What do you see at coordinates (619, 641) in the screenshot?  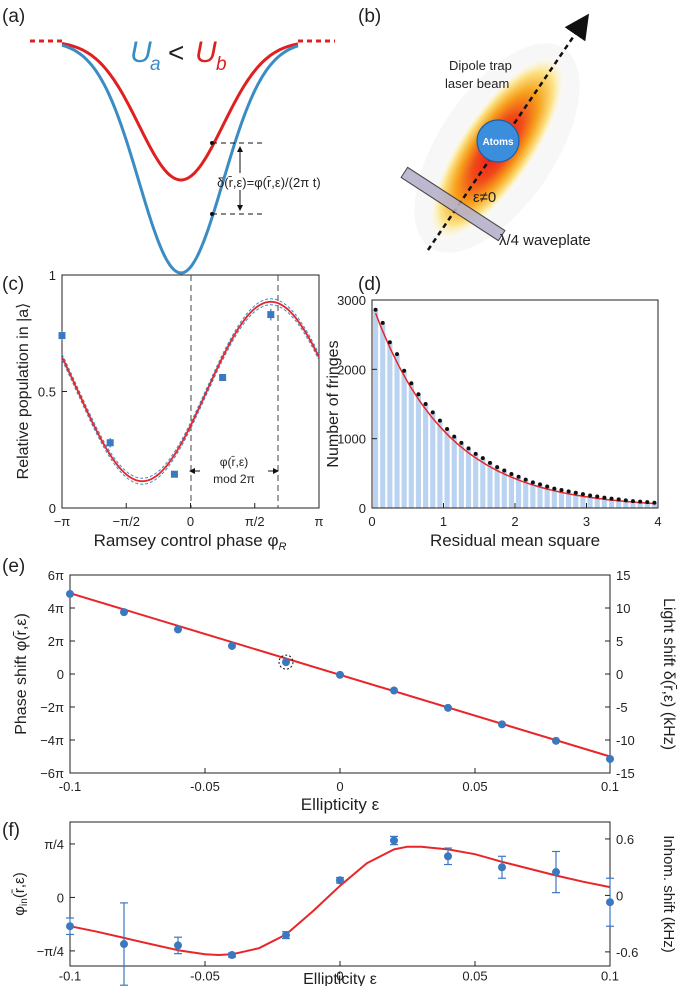 I see `y-right-tick-label: 5` at bounding box center [619, 641].